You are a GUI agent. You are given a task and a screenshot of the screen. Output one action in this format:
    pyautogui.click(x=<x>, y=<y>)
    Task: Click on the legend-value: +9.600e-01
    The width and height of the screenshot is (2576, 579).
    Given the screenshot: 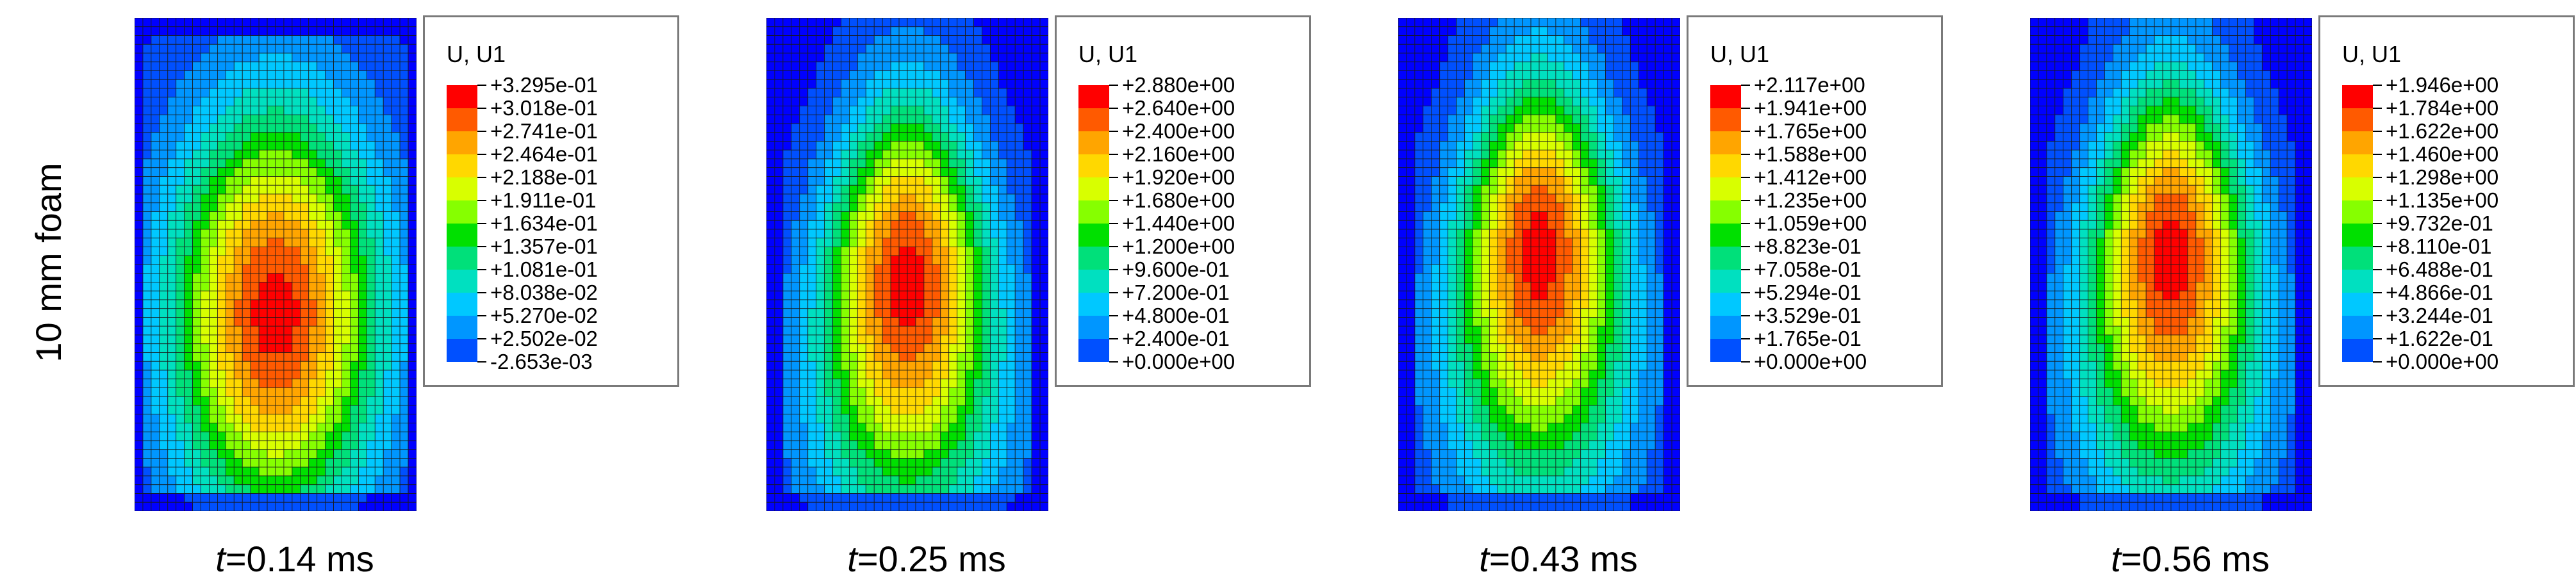 What is the action you would take?
    pyautogui.click(x=1176, y=269)
    